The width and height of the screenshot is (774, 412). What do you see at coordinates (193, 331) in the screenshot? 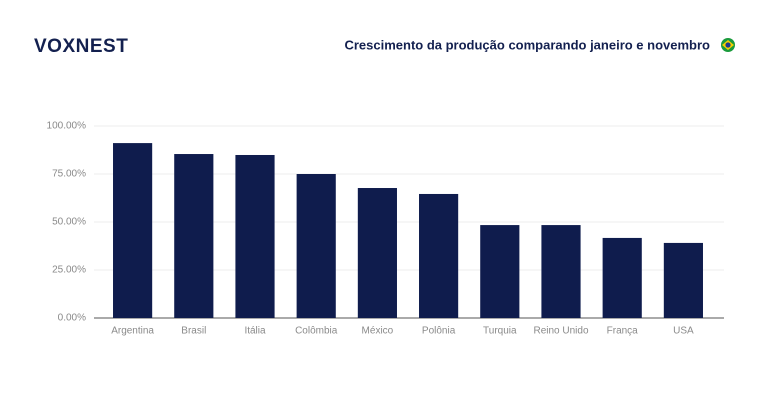
I see `x-tick-label: Brasil` at bounding box center [193, 331].